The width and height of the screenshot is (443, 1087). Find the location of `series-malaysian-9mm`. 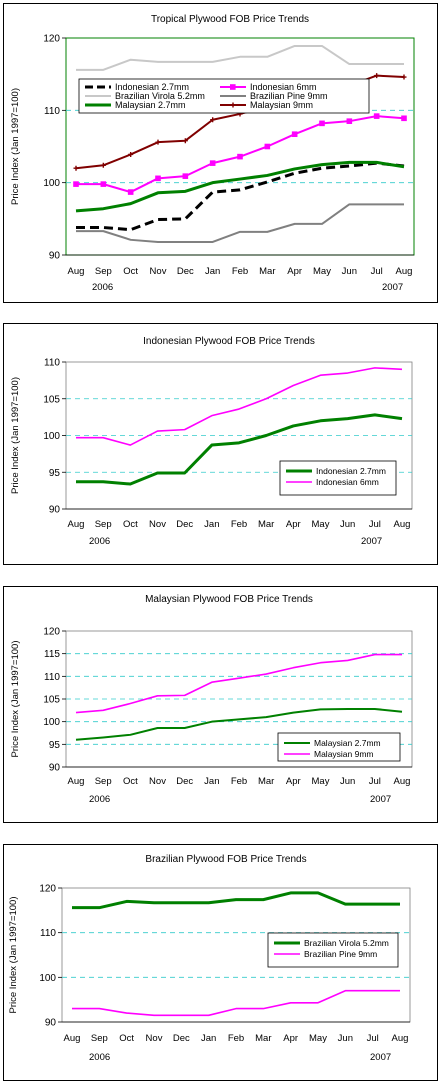

series-malaysian-9mm is located at coordinates (238, 683).